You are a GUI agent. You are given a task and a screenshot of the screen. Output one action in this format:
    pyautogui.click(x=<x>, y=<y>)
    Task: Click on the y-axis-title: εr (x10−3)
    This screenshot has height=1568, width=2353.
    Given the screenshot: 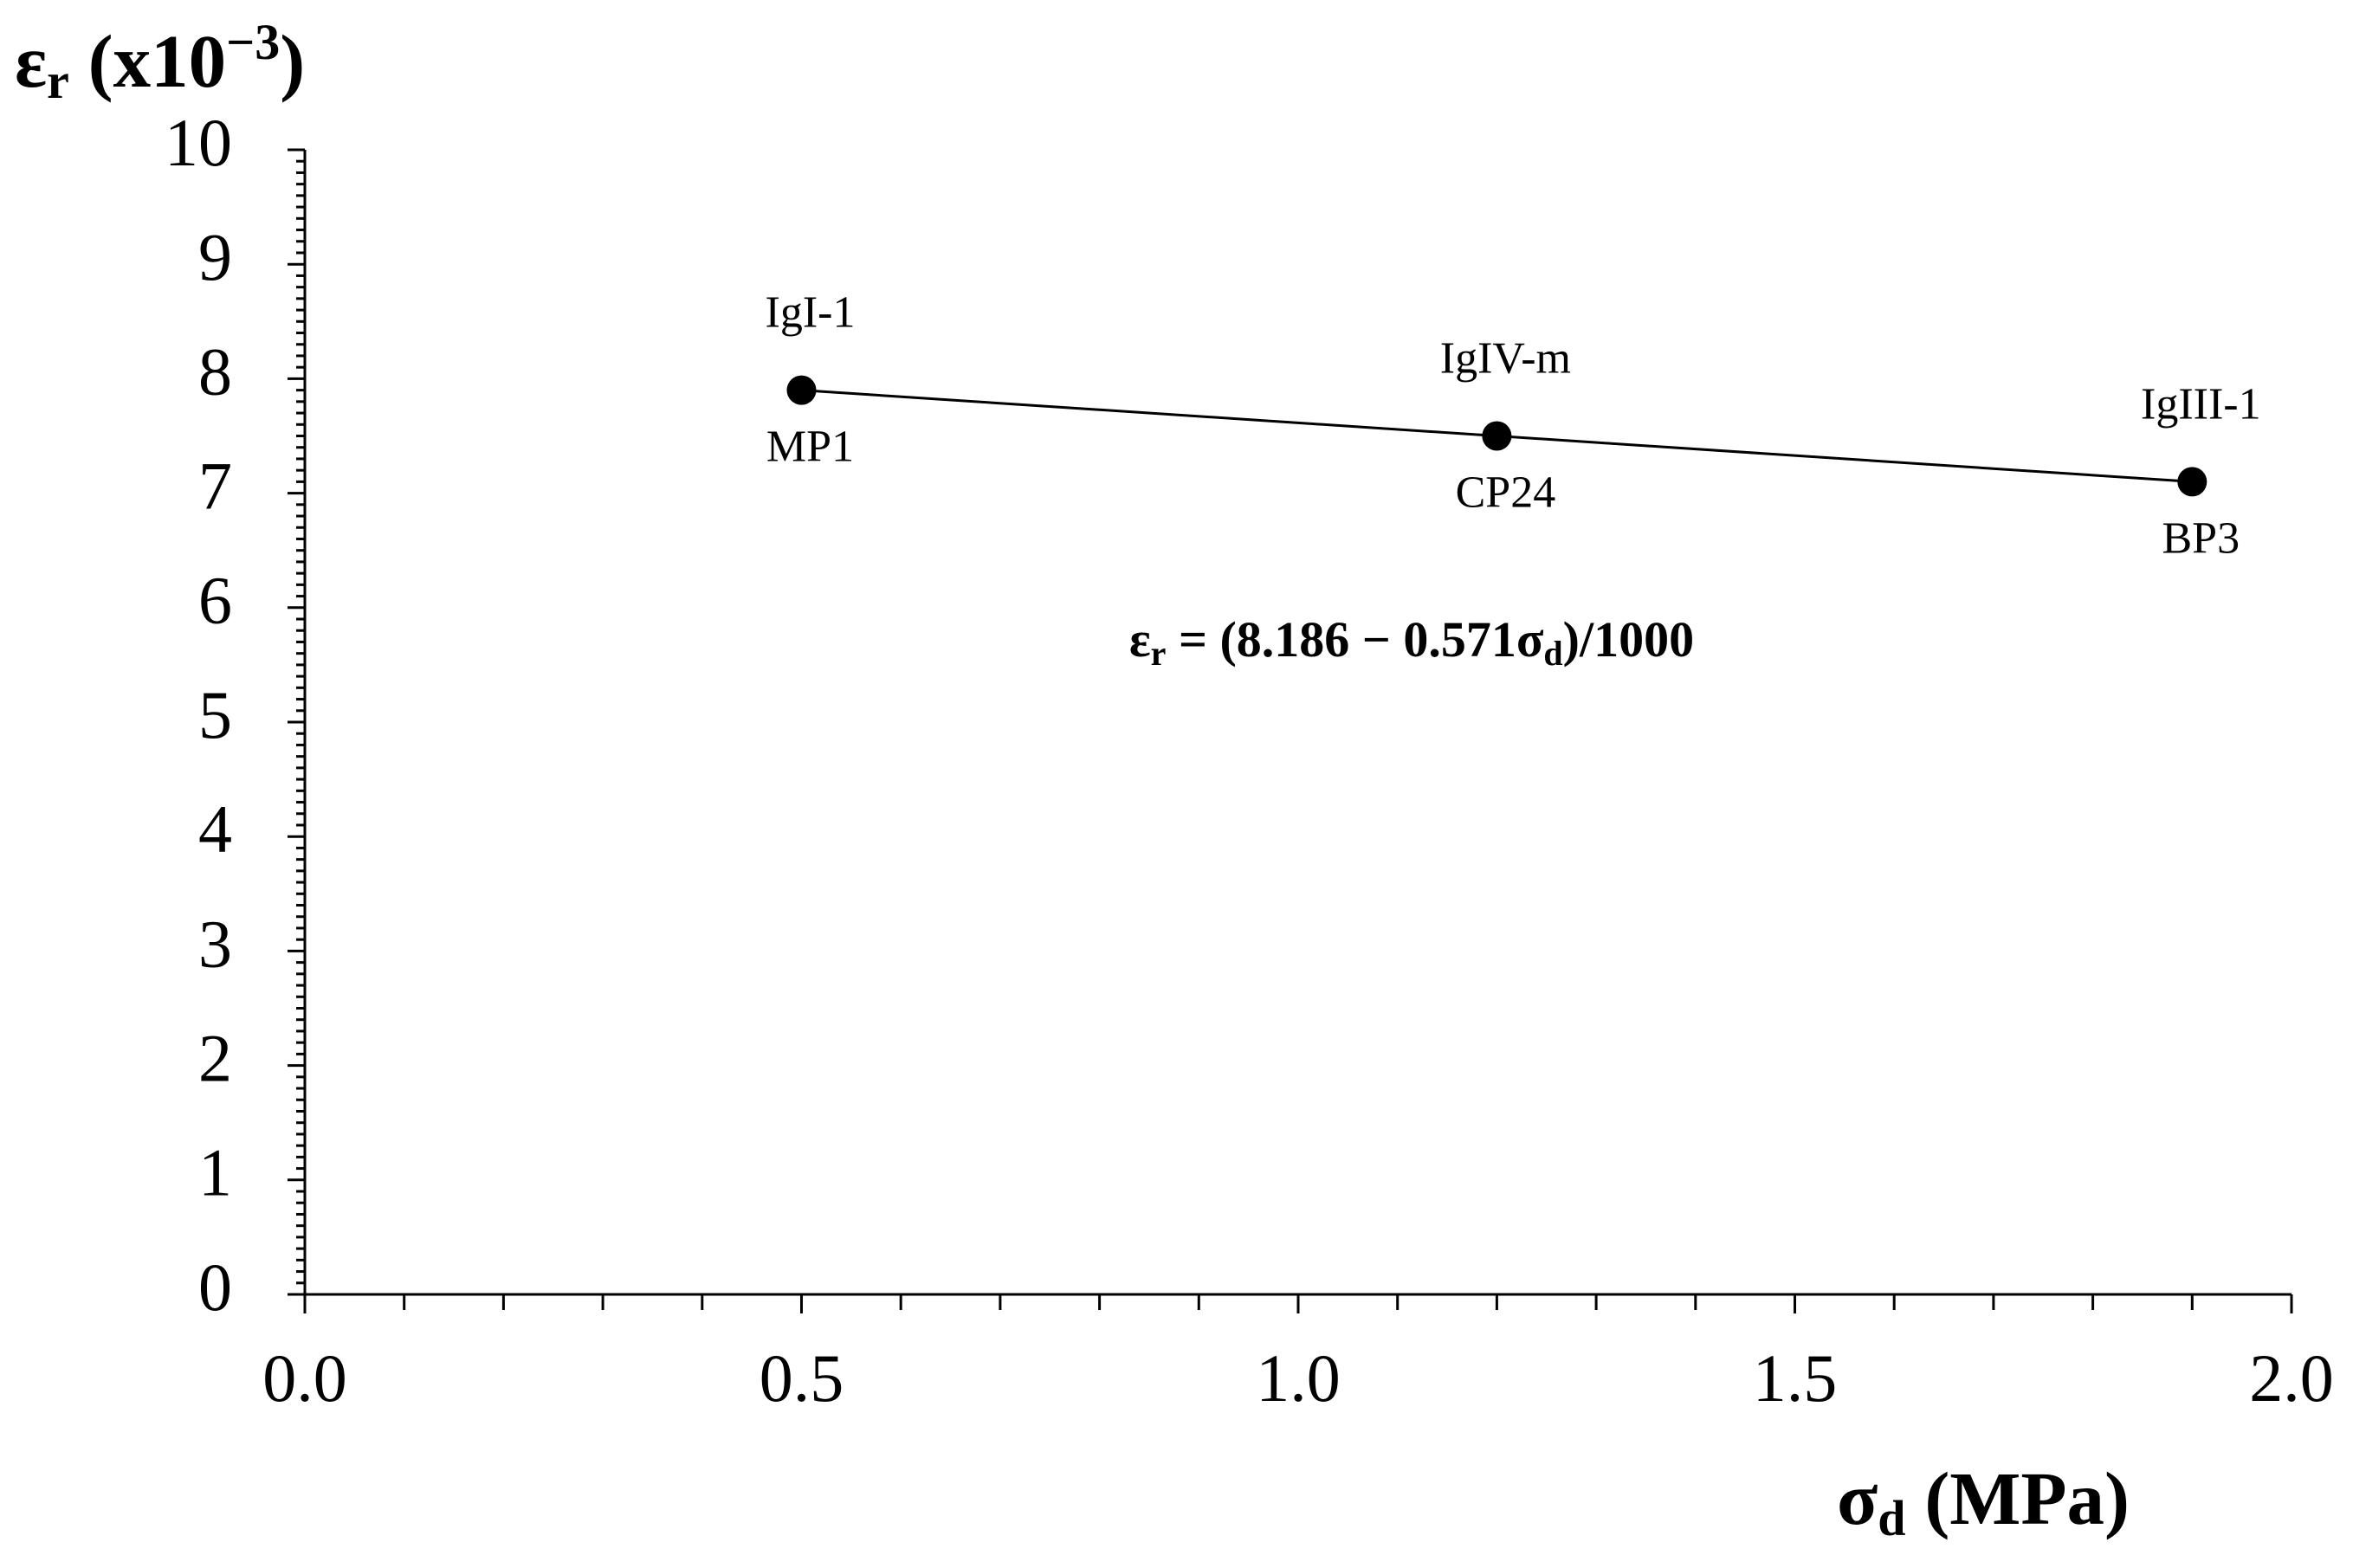 What is the action you would take?
    pyautogui.click(x=160, y=62)
    